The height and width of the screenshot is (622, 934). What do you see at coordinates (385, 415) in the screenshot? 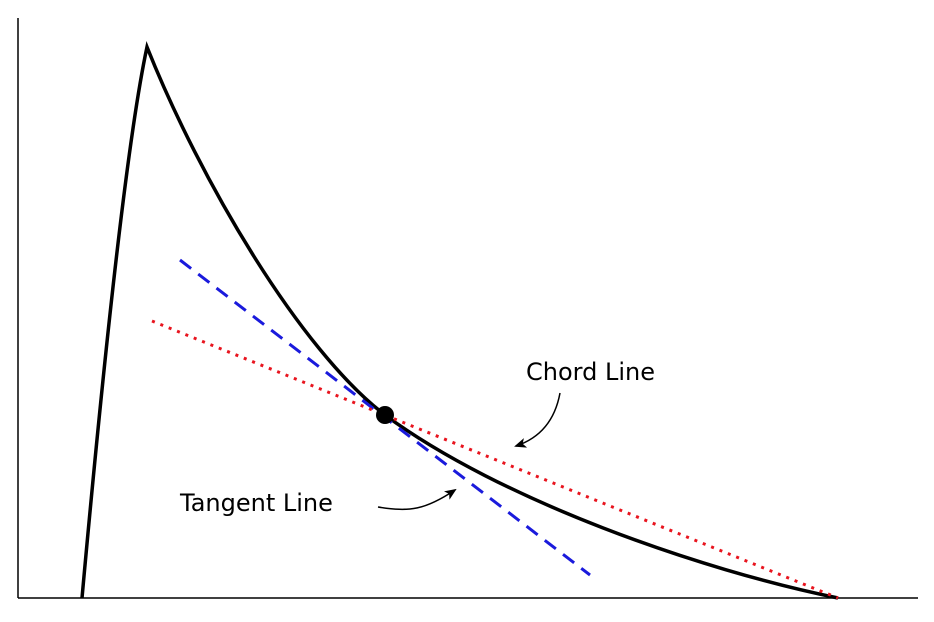
I see `point` at bounding box center [385, 415].